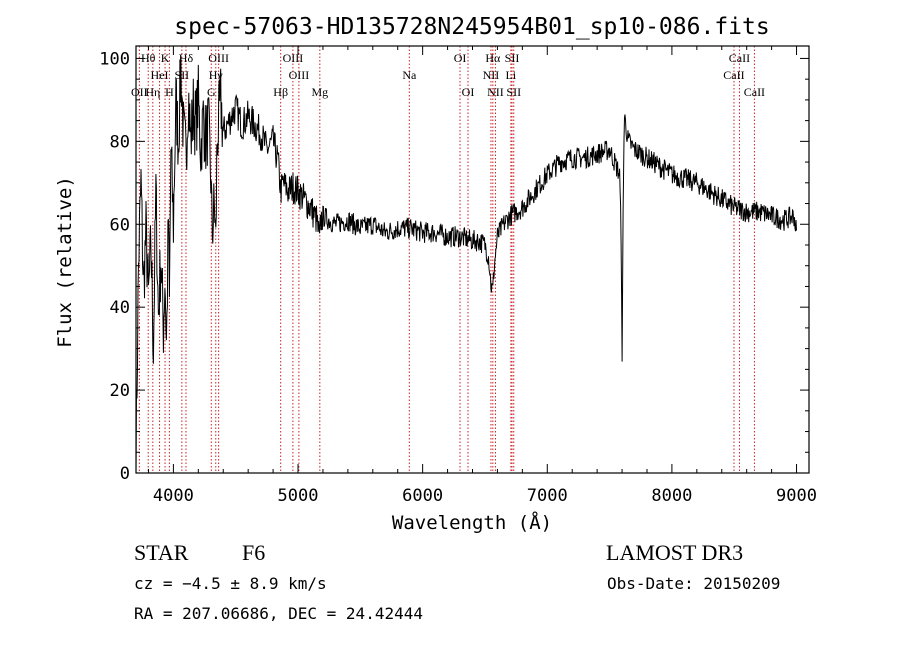  I want to click on x-tick-label: 8000, so click(671, 496).